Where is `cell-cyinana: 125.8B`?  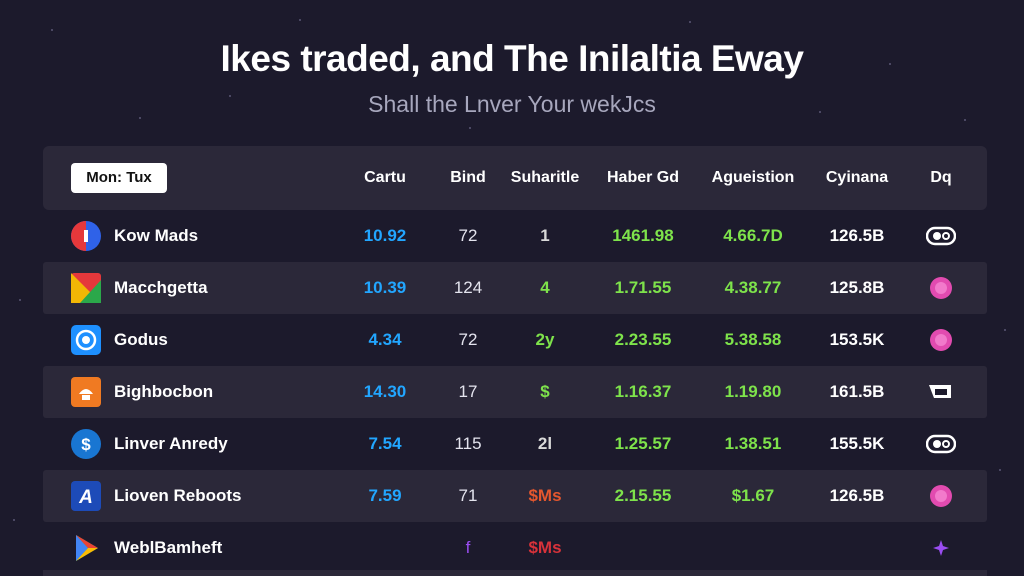
cell-cyinana: 125.8B is located at coordinates (857, 287).